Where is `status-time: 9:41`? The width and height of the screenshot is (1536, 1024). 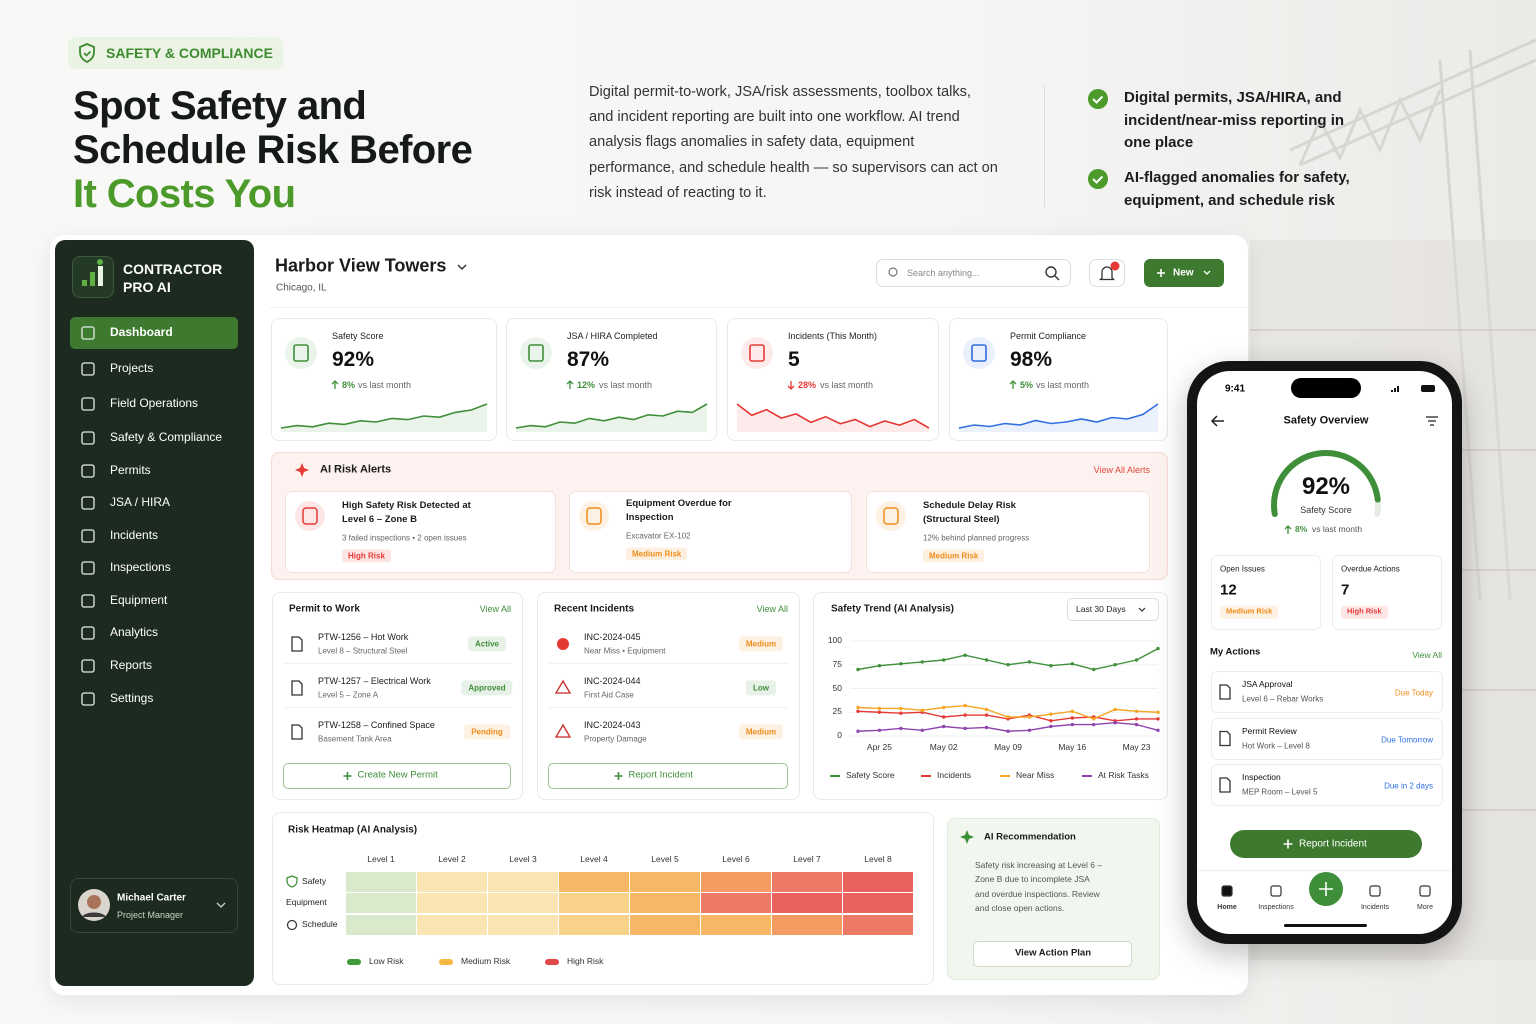 status-time: 9:41 is located at coordinates (1235, 389).